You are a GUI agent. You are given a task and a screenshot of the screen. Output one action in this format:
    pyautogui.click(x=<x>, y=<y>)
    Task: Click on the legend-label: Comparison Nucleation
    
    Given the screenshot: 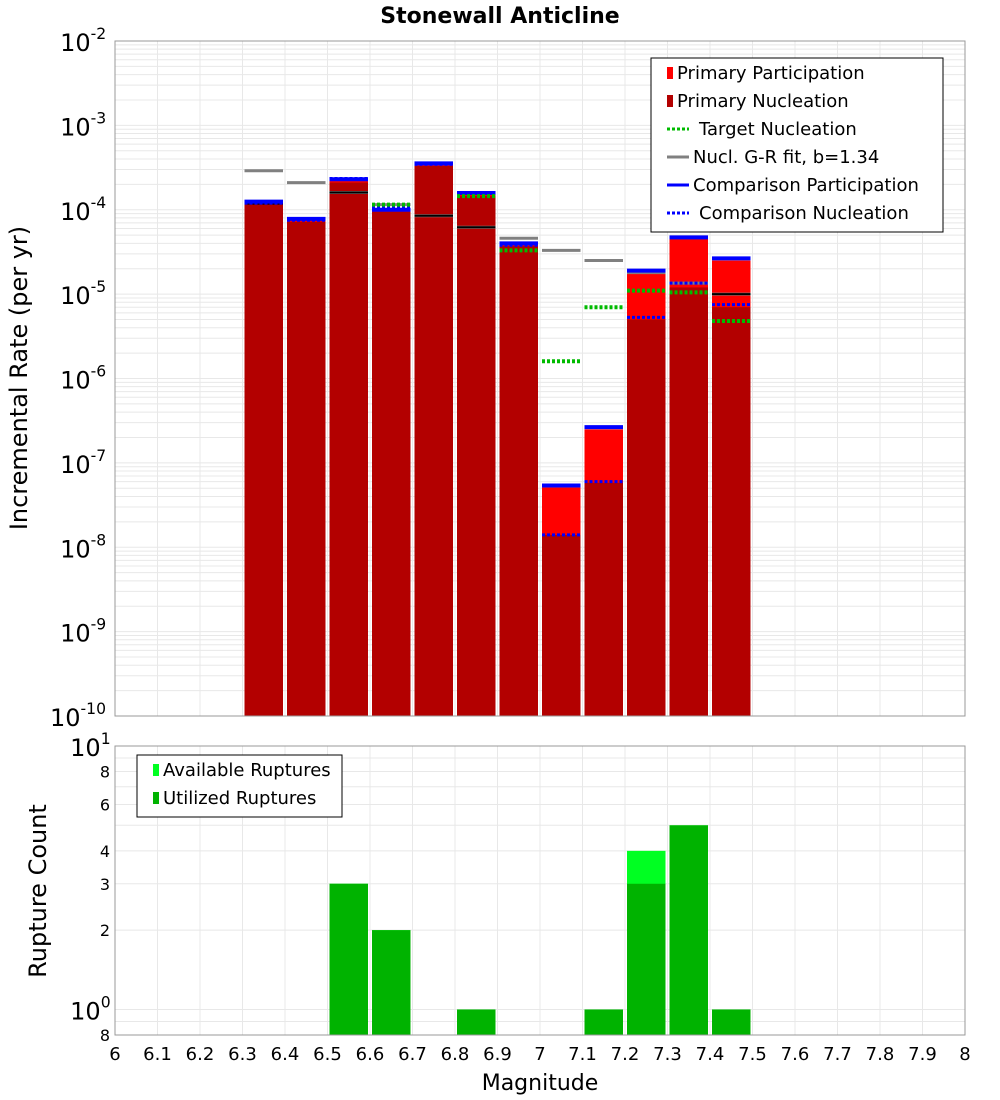 What is the action you would take?
    pyautogui.click(x=804, y=213)
    